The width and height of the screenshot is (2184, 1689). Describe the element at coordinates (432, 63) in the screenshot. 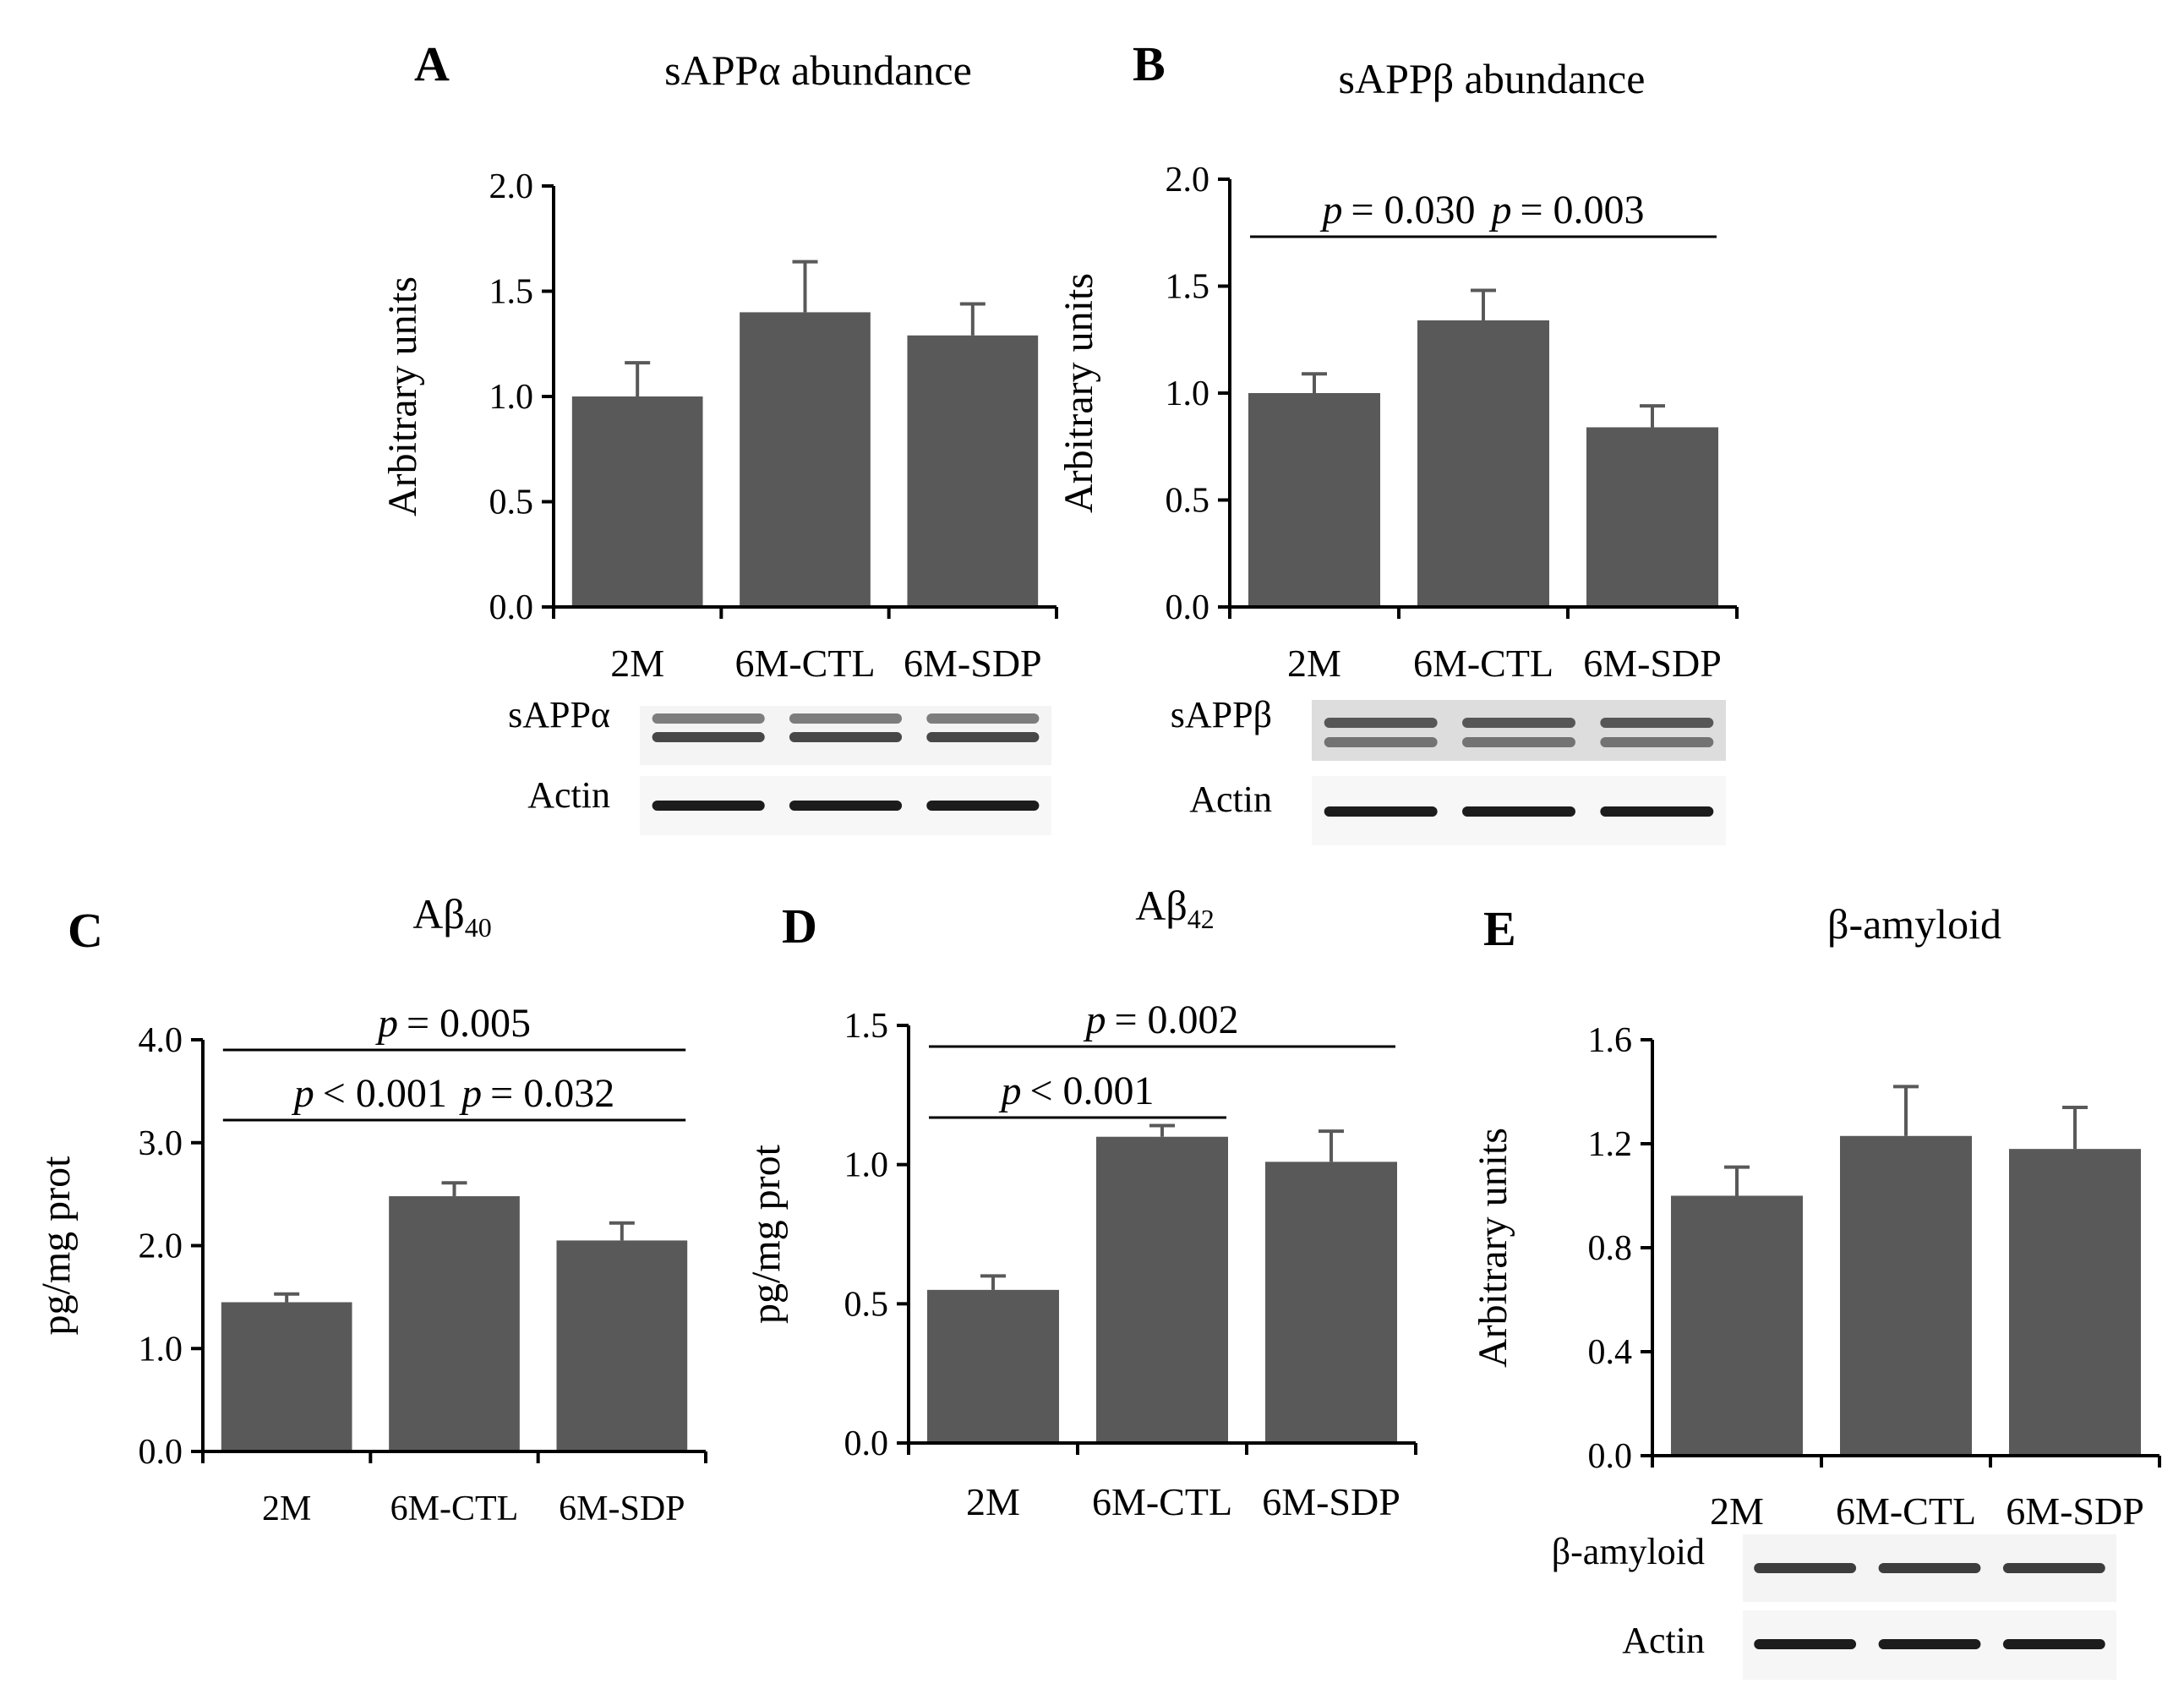

I see `panel-letter: A` at that location.